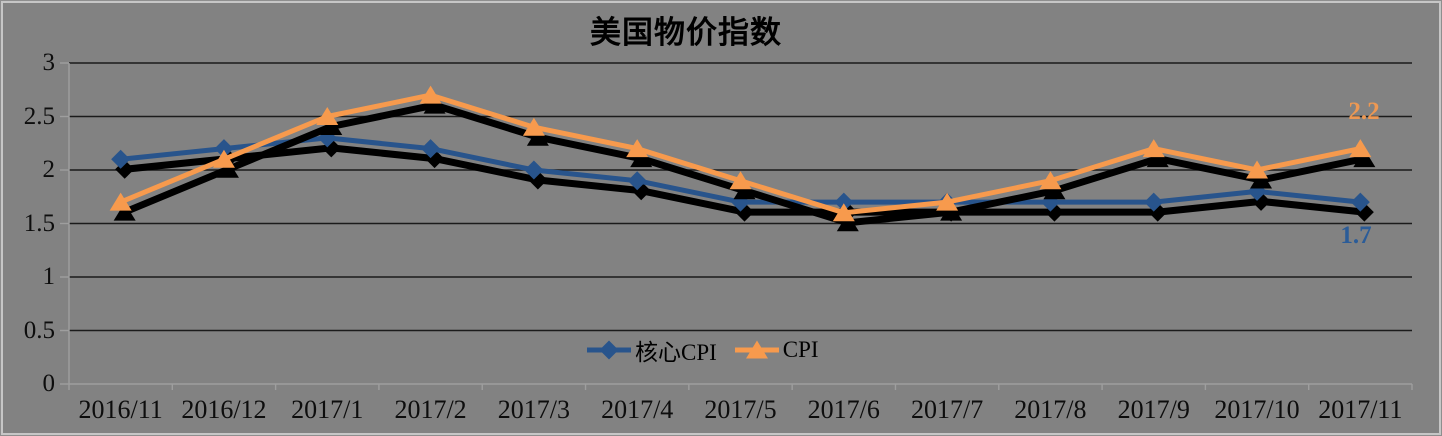 The height and width of the screenshot is (436, 1442). Describe the element at coordinates (49, 169) in the screenshot. I see `y-tick-label: 2` at that location.